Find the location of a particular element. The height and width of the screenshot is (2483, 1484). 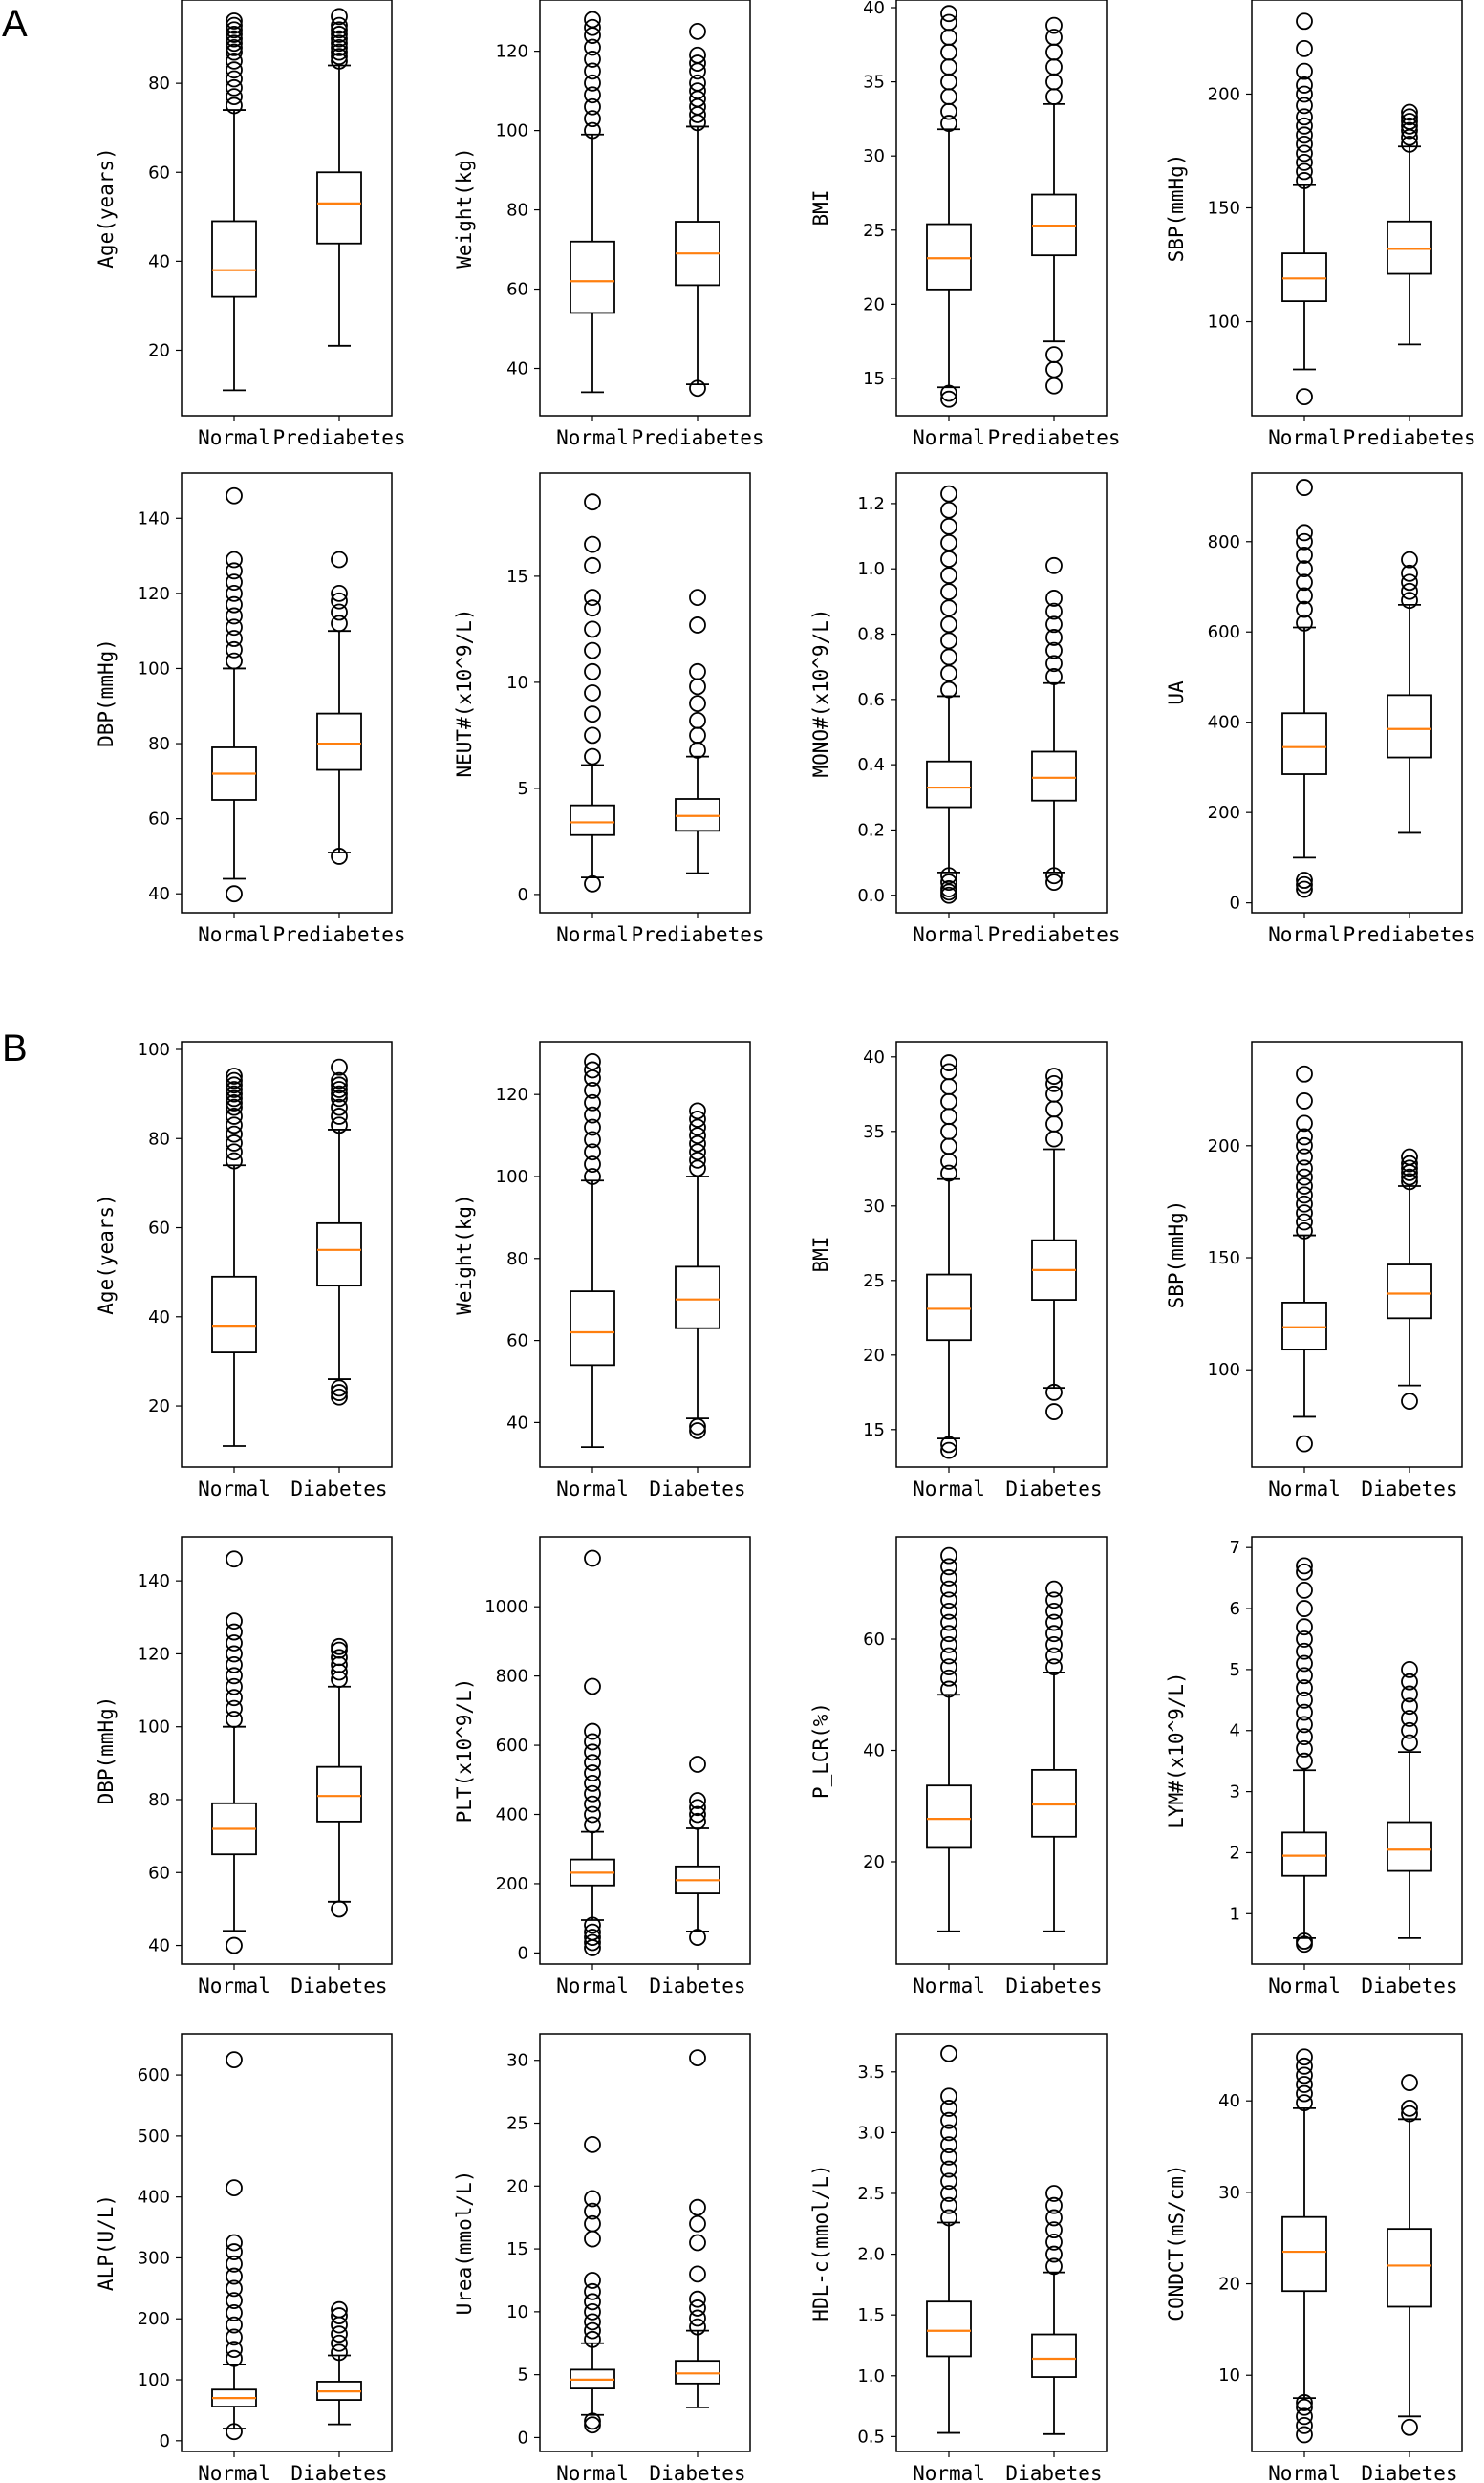

y-tick-label: 100 is located at coordinates (512, 1177).